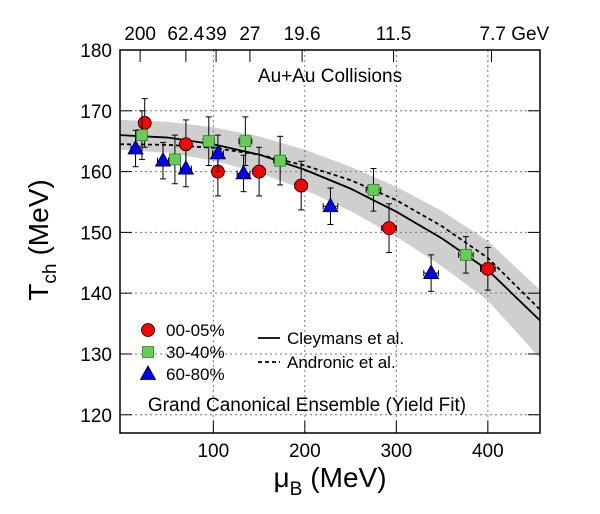 This screenshot has width=600, height=514. Describe the element at coordinates (96, 51) in the screenshot. I see `y-tick-label: 180` at that location.